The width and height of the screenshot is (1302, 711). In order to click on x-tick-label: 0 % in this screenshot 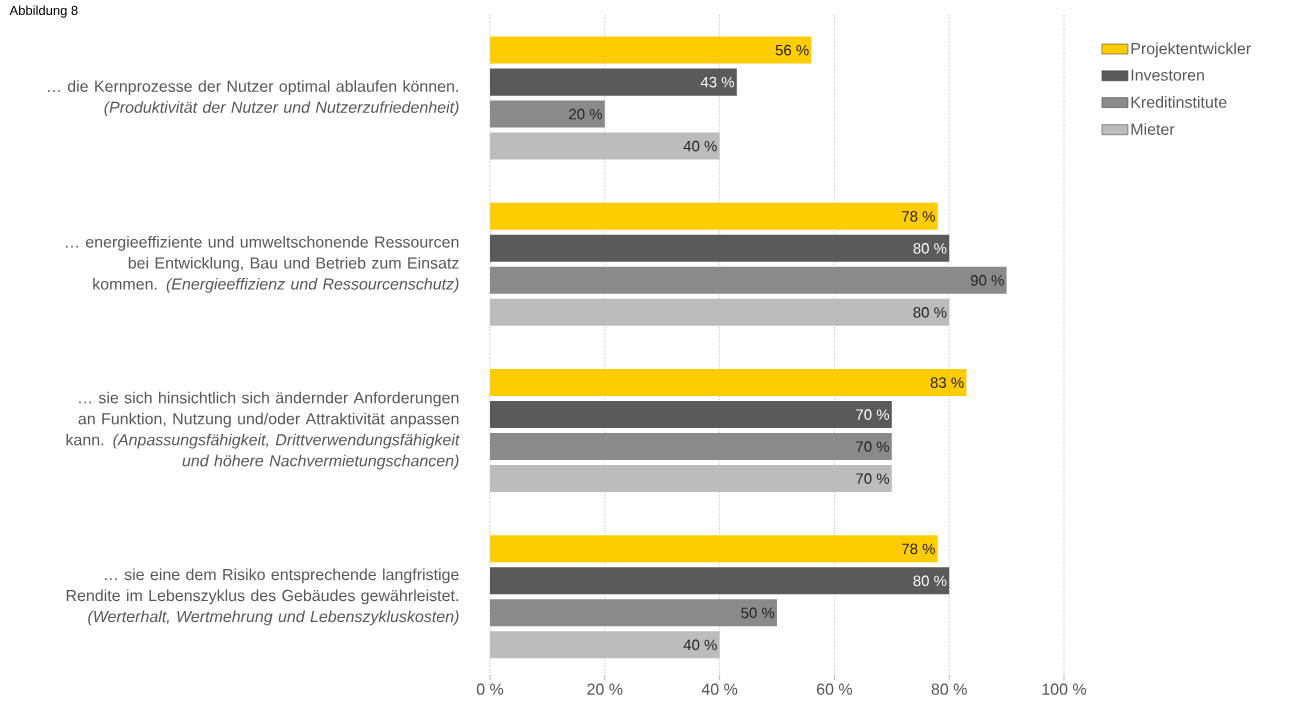, I will do `click(490, 689)`.